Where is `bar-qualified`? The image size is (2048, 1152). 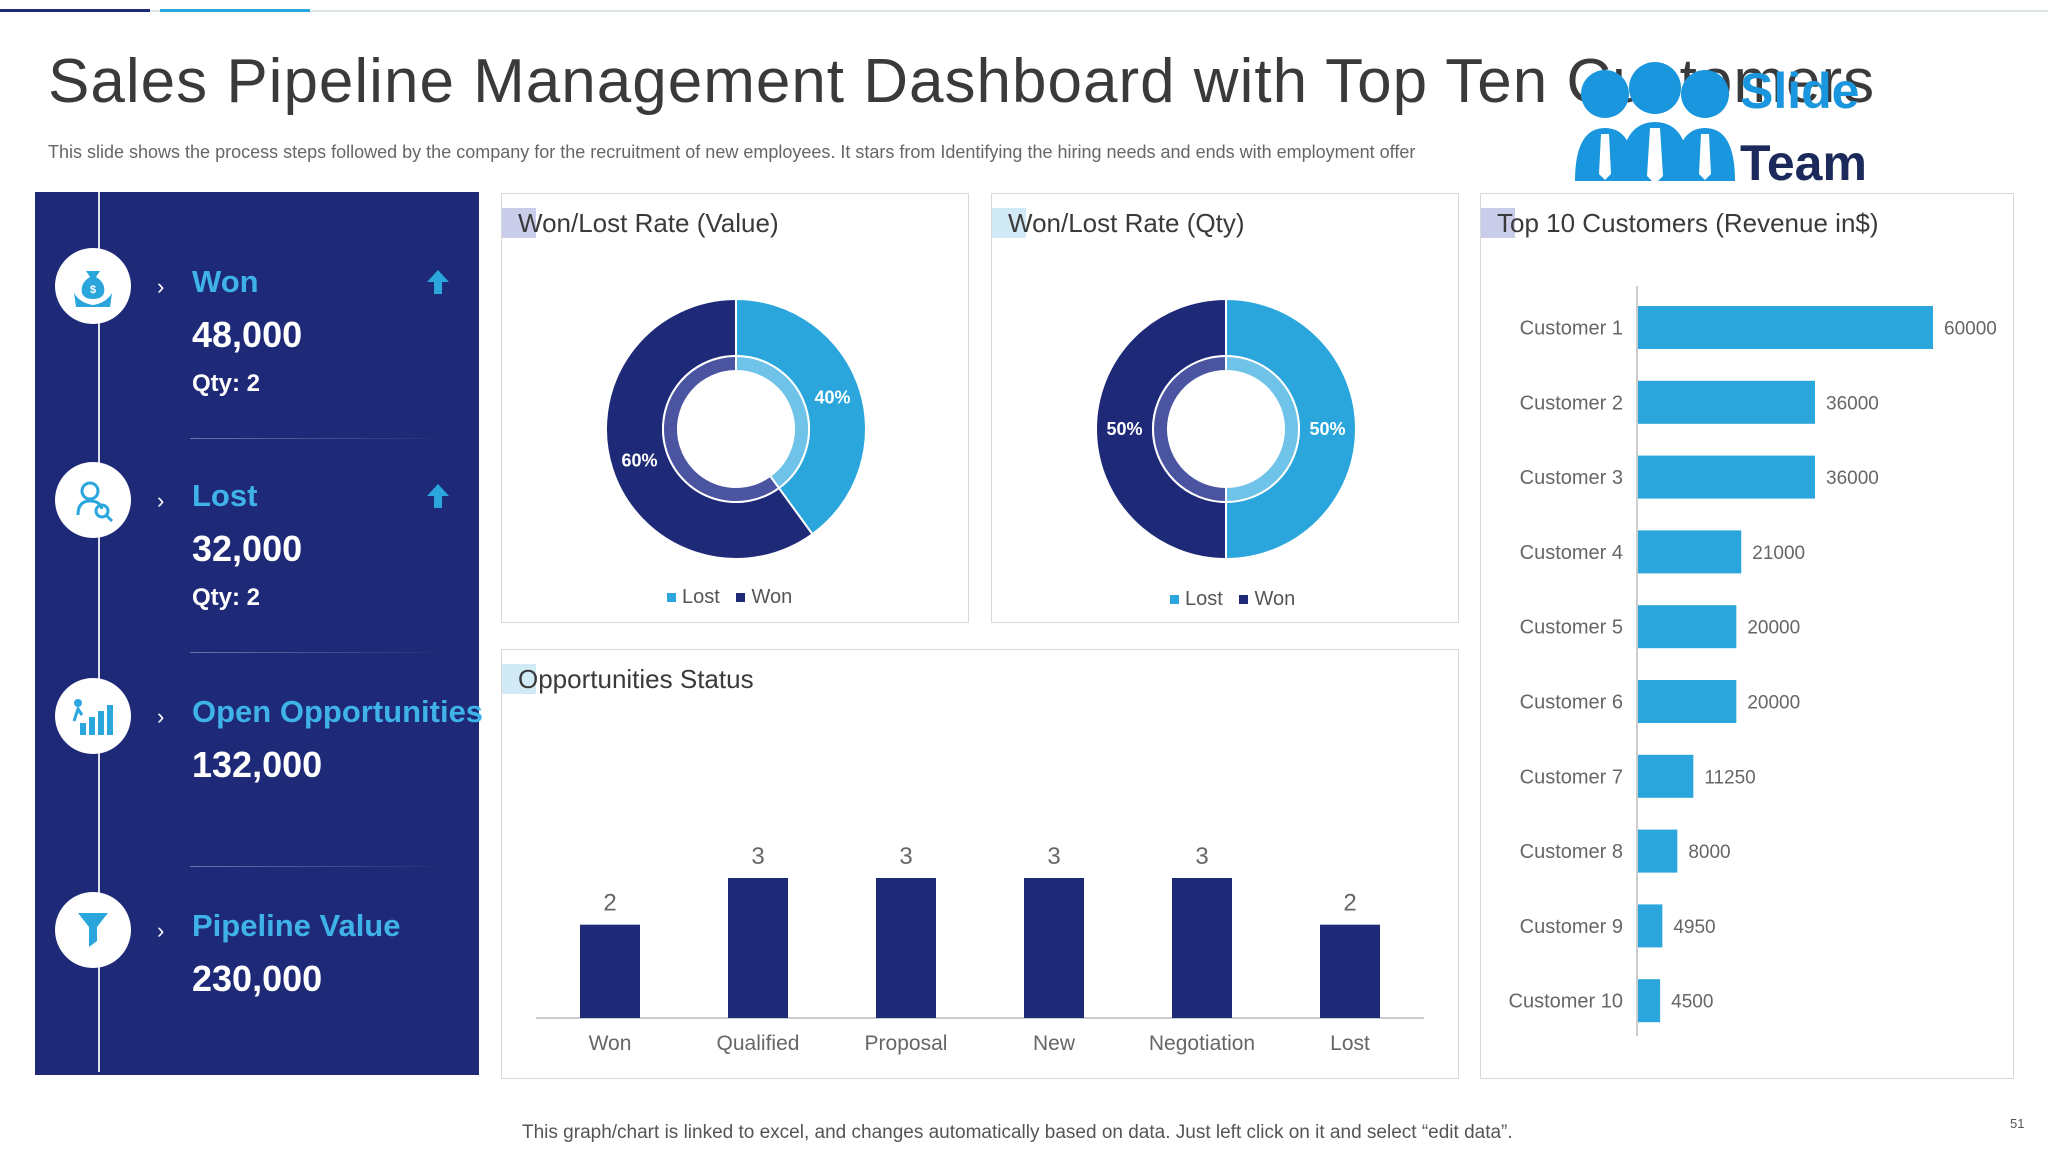
bar-qualified is located at coordinates (758, 948).